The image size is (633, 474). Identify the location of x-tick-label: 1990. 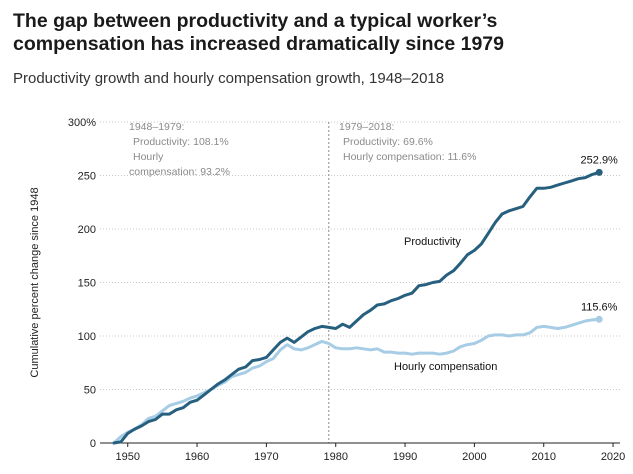
(405, 457).